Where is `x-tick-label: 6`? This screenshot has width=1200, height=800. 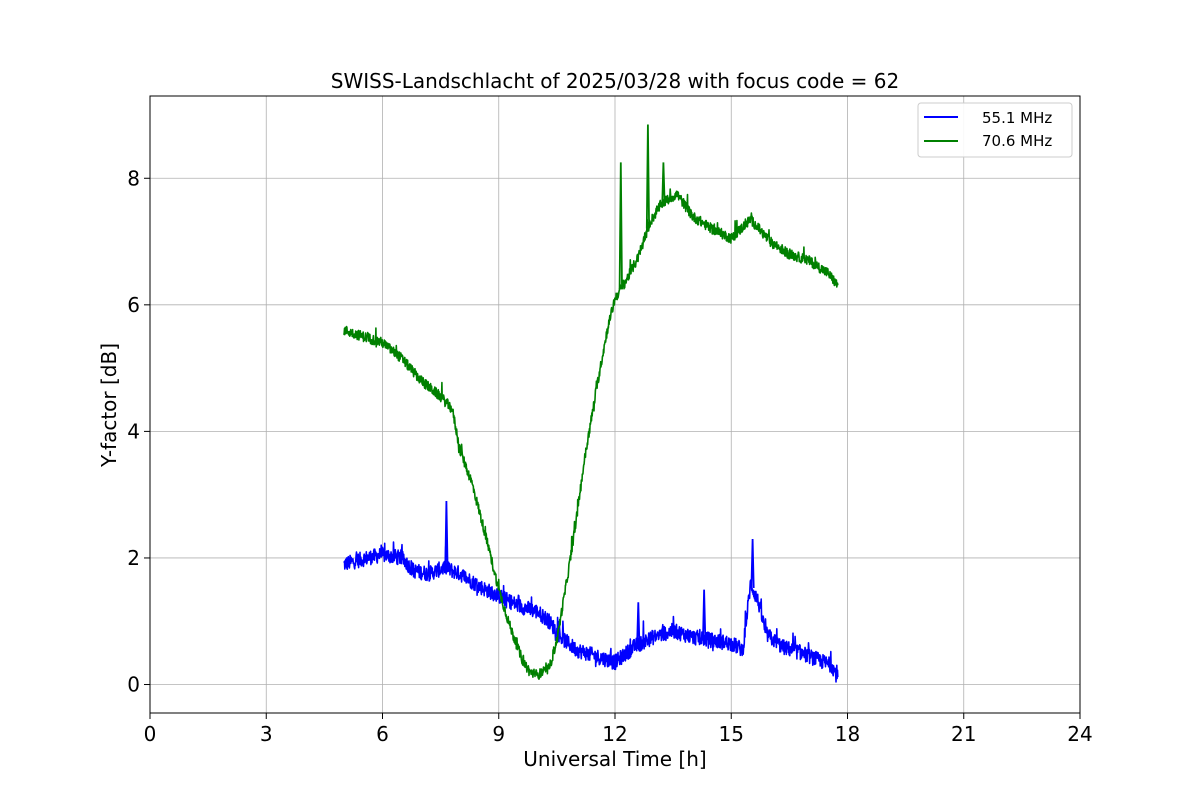
x-tick-label: 6 is located at coordinates (382, 734).